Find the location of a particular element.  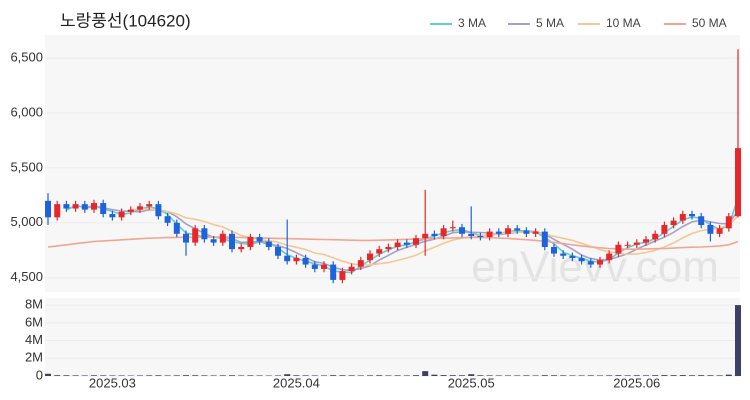

volume-tick-label: 2M is located at coordinates (34, 357).